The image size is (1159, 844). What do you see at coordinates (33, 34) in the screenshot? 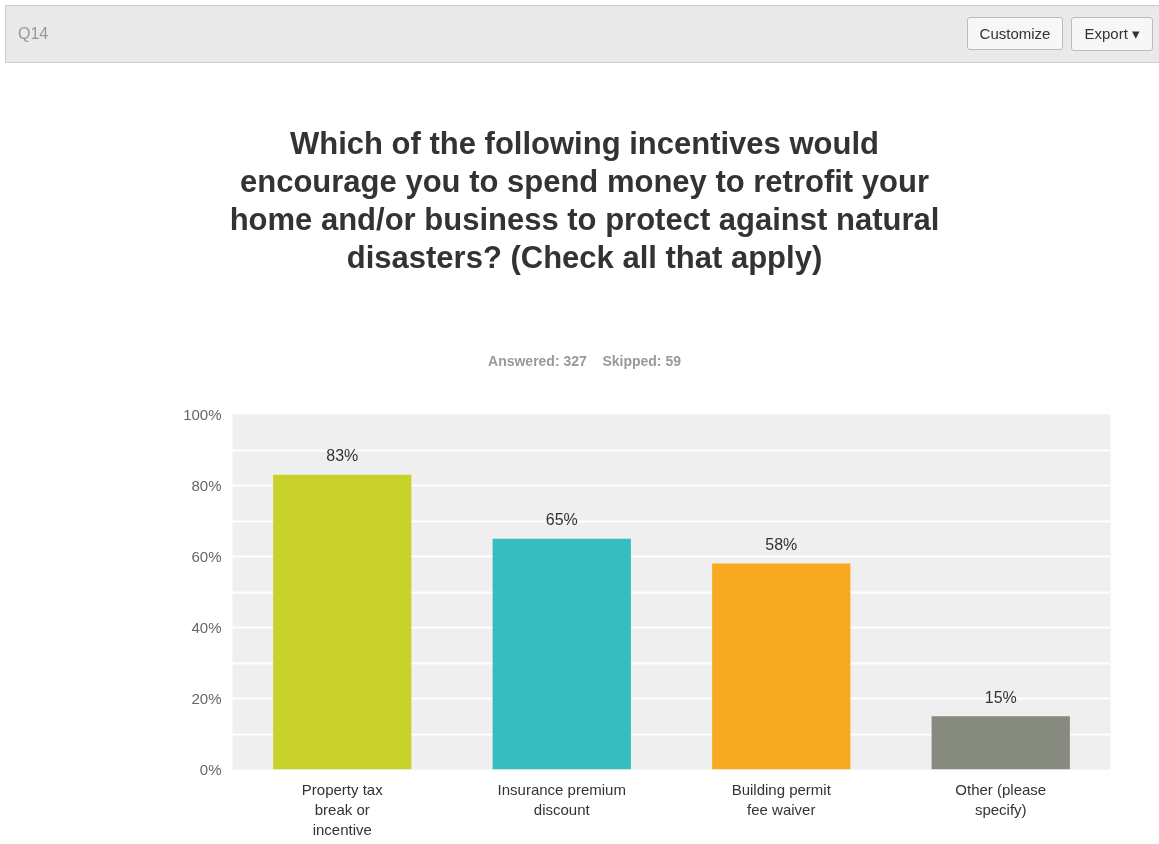
I see `text: Q14` at bounding box center [33, 34].